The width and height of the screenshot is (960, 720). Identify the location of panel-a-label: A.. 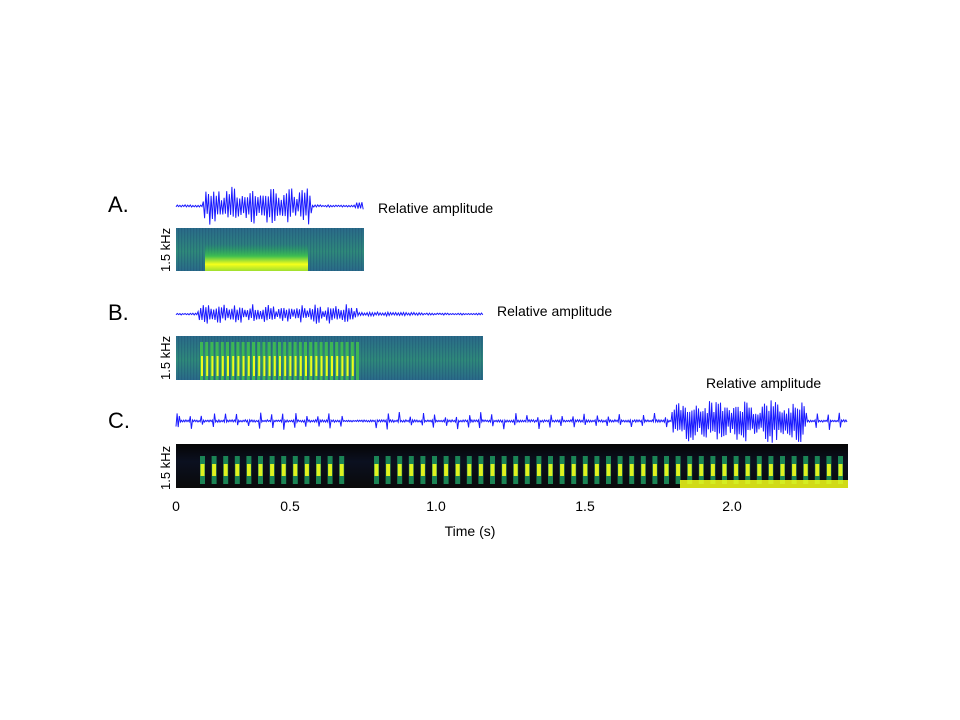
(118, 204).